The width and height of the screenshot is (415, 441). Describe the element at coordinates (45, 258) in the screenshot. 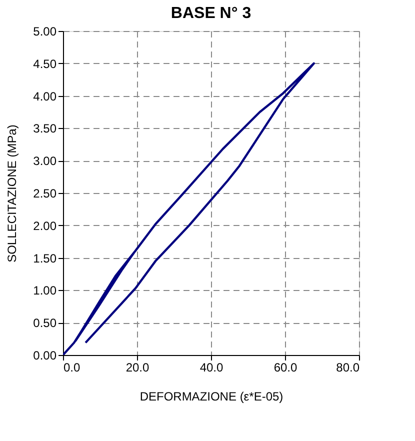

I see `y-tick-label: 1.50` at that location.